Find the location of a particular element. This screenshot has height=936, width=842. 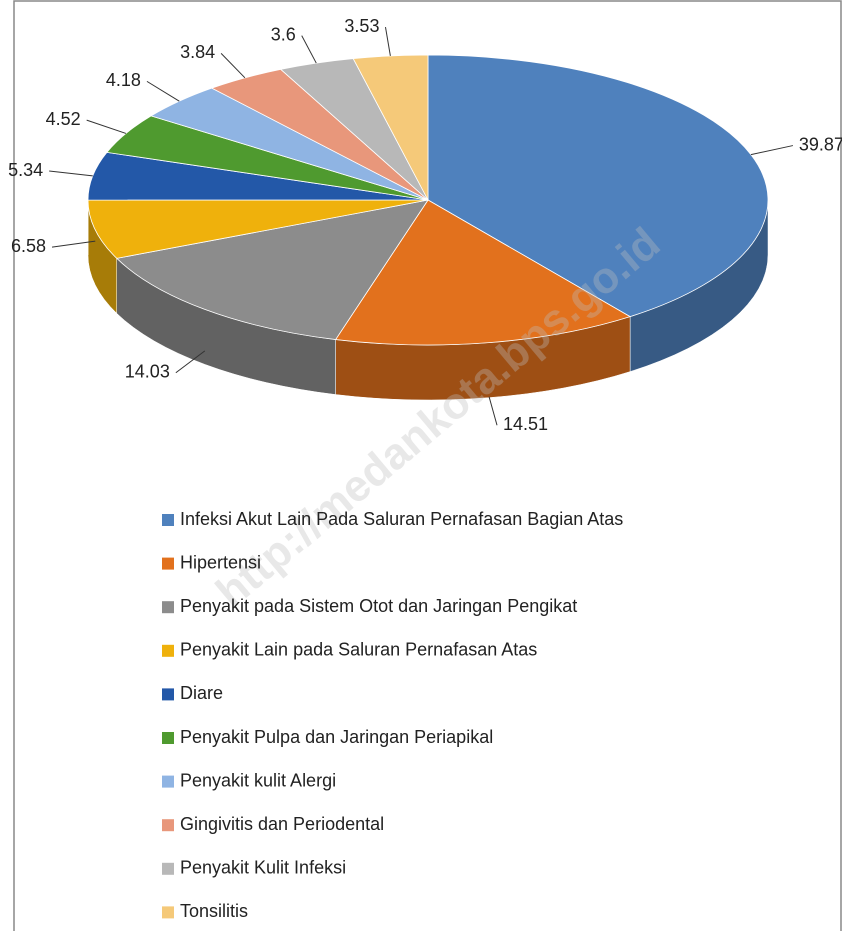

data-label: 4.52 is located at coordinates (63, 119).